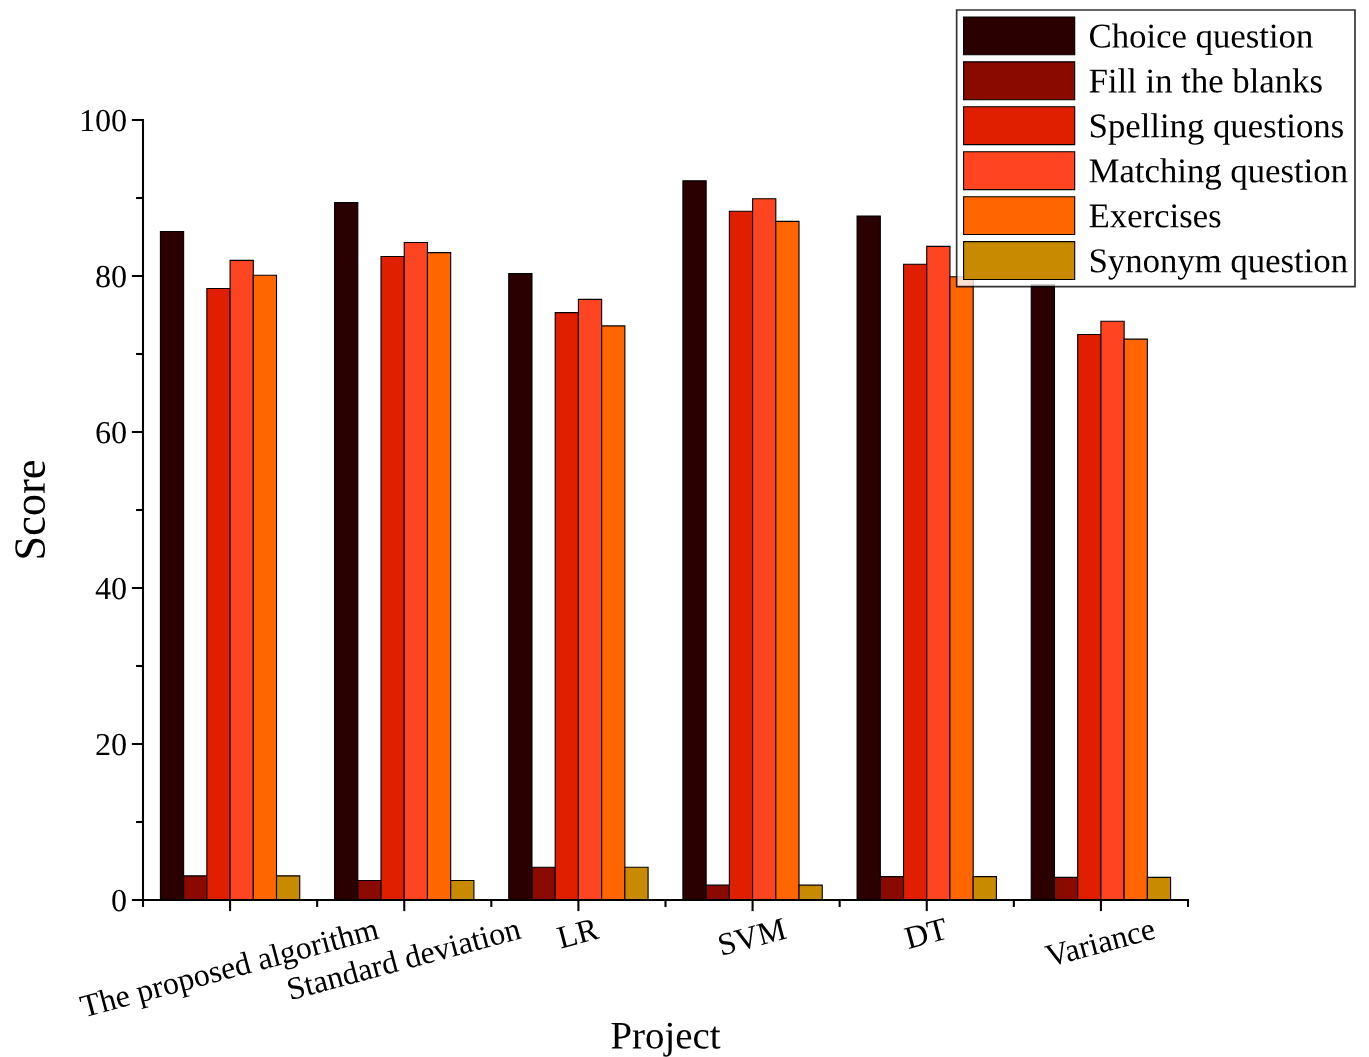  What do you see at coordinates (119, 900) in the screenshot?
I see `y-tick-label: 0` at bounding box center [119, 900].